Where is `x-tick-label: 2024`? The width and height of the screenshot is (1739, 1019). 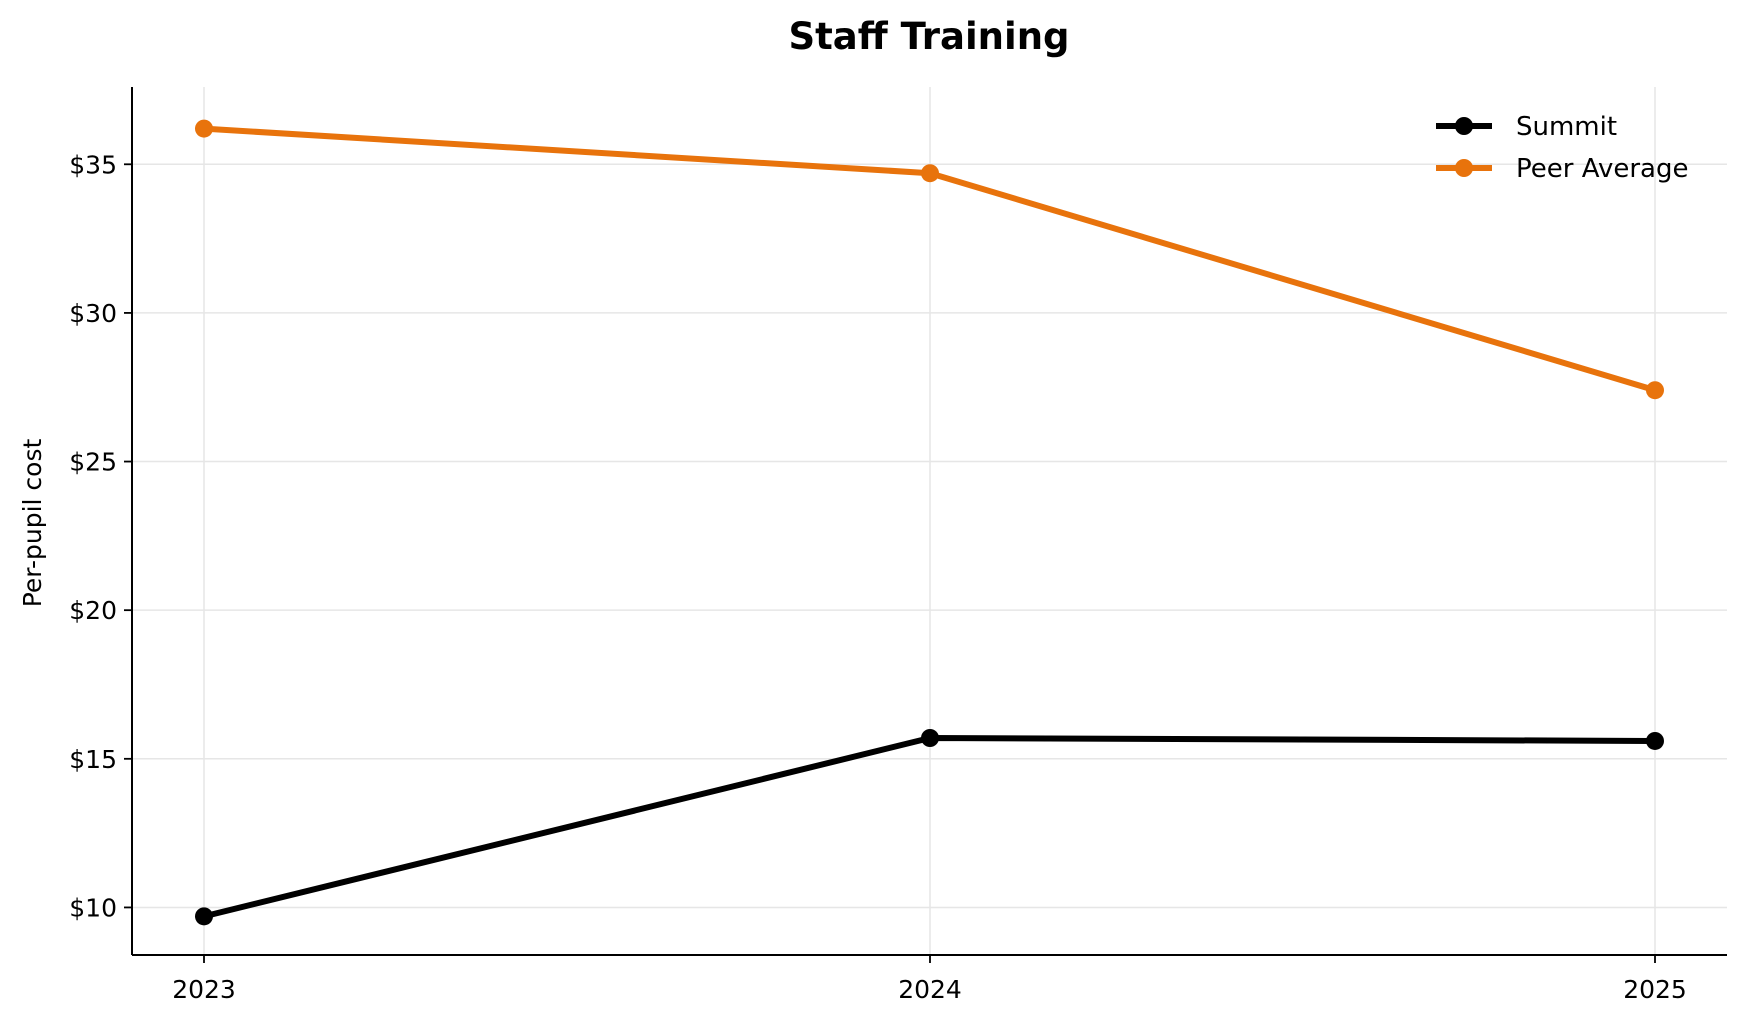
x-tick-label: 2024 is located at coordinates (930, 989).